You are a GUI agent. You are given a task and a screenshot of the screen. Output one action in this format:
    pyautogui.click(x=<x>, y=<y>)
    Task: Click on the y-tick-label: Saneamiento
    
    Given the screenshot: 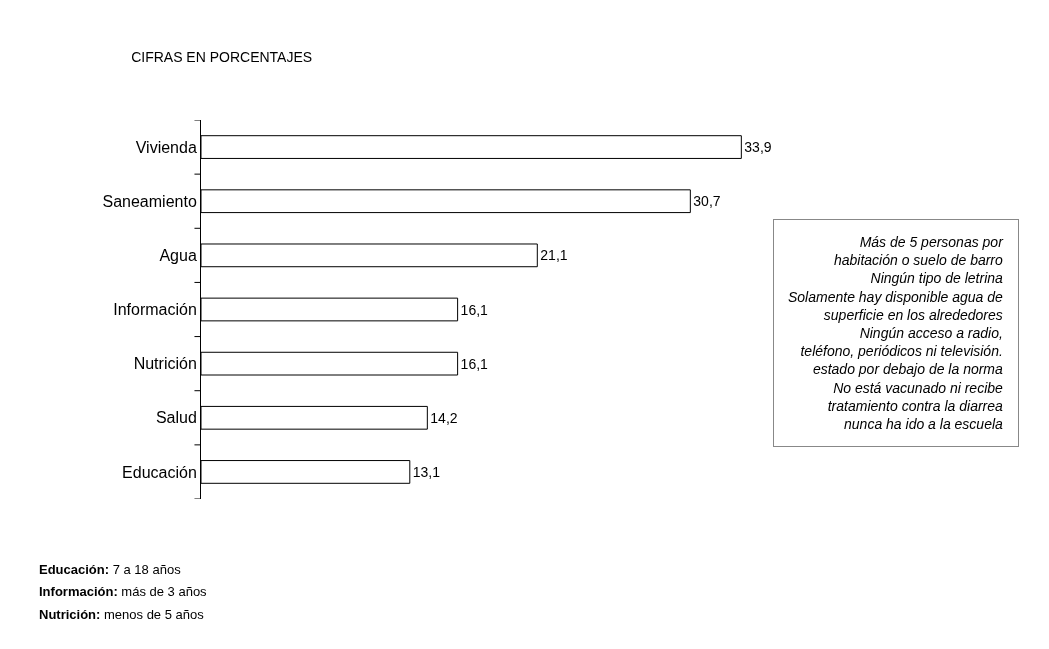 What is the action you would take?
    pyautogui.click(x=149, y=201)
    